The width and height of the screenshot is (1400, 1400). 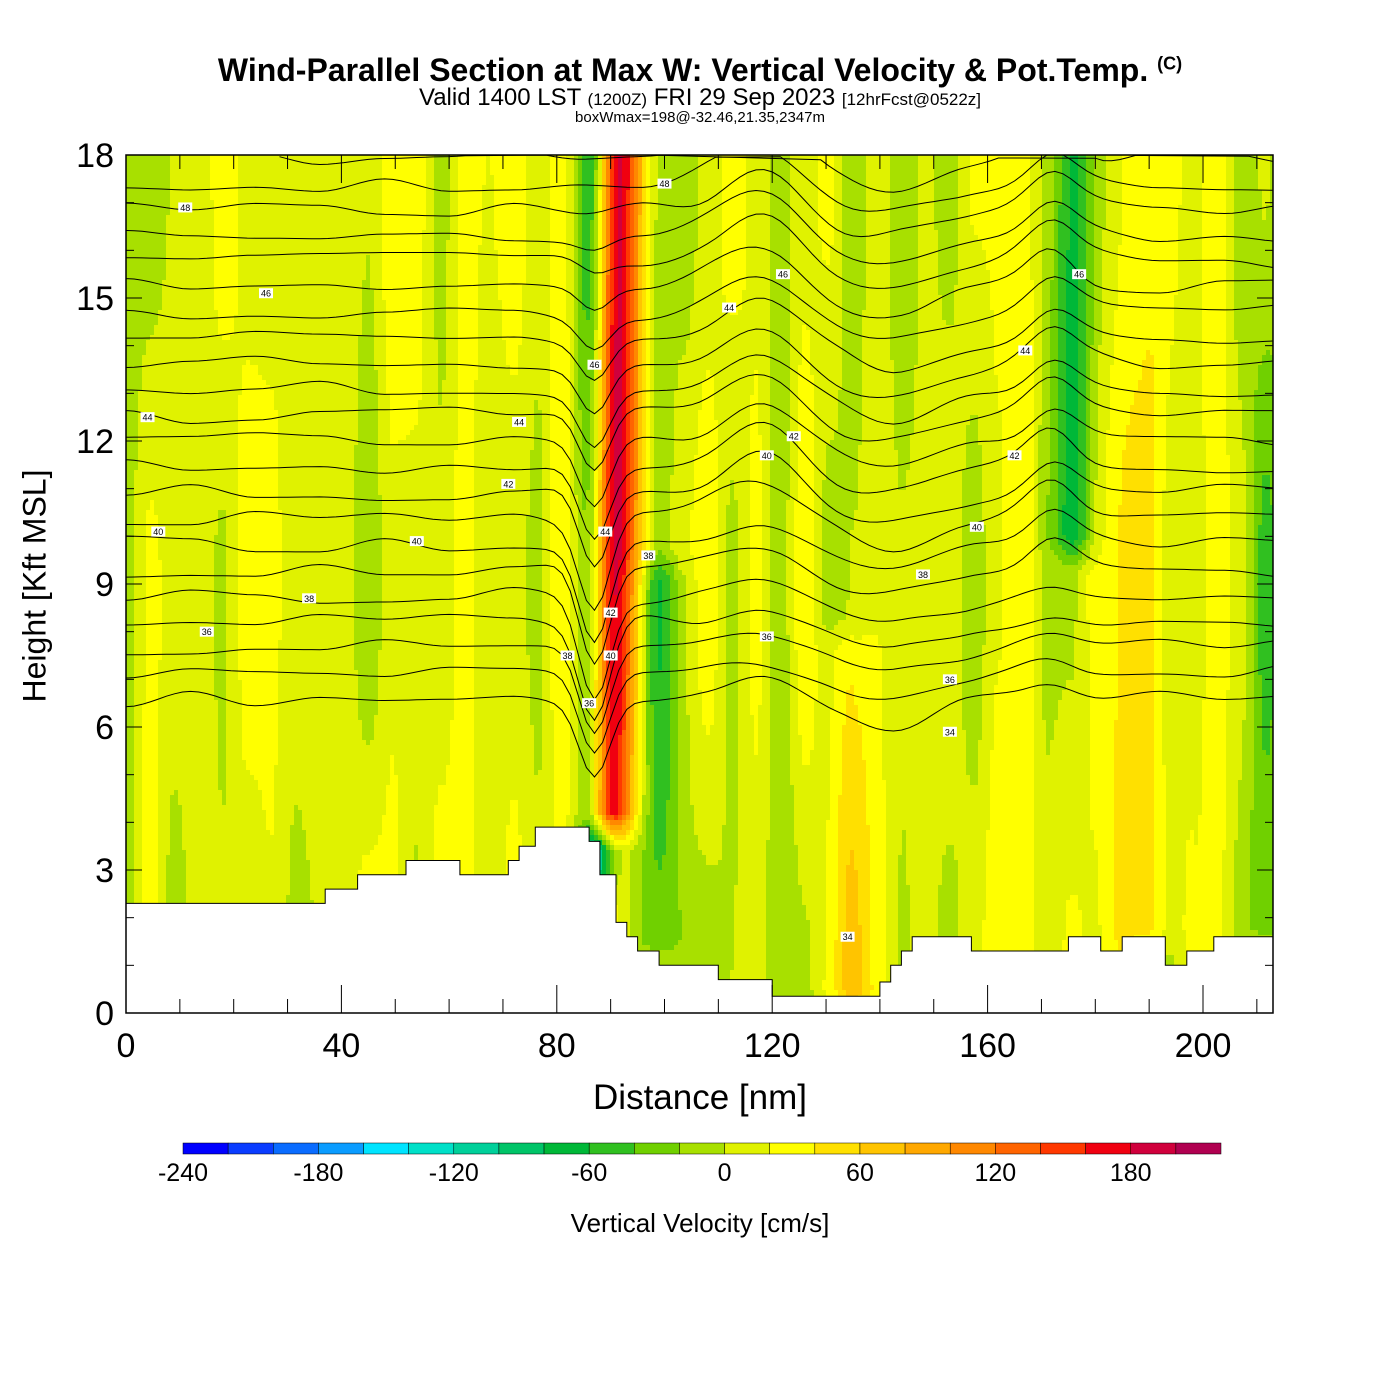 What do you see at coordinates (725, 1173) in the screenshot?
I see `colorbar-tick-label: 0` at bounding box center [725, 1173].